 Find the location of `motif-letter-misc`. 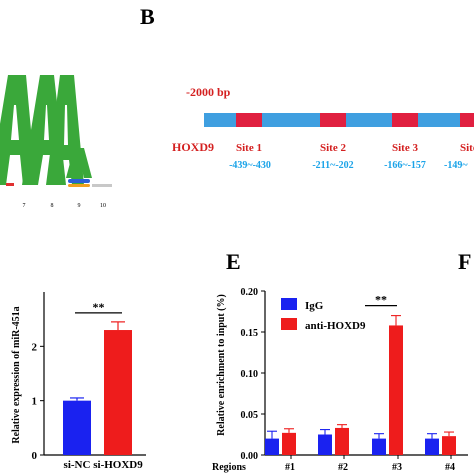

motif-letter-misc is located at coordinates (102, 185).